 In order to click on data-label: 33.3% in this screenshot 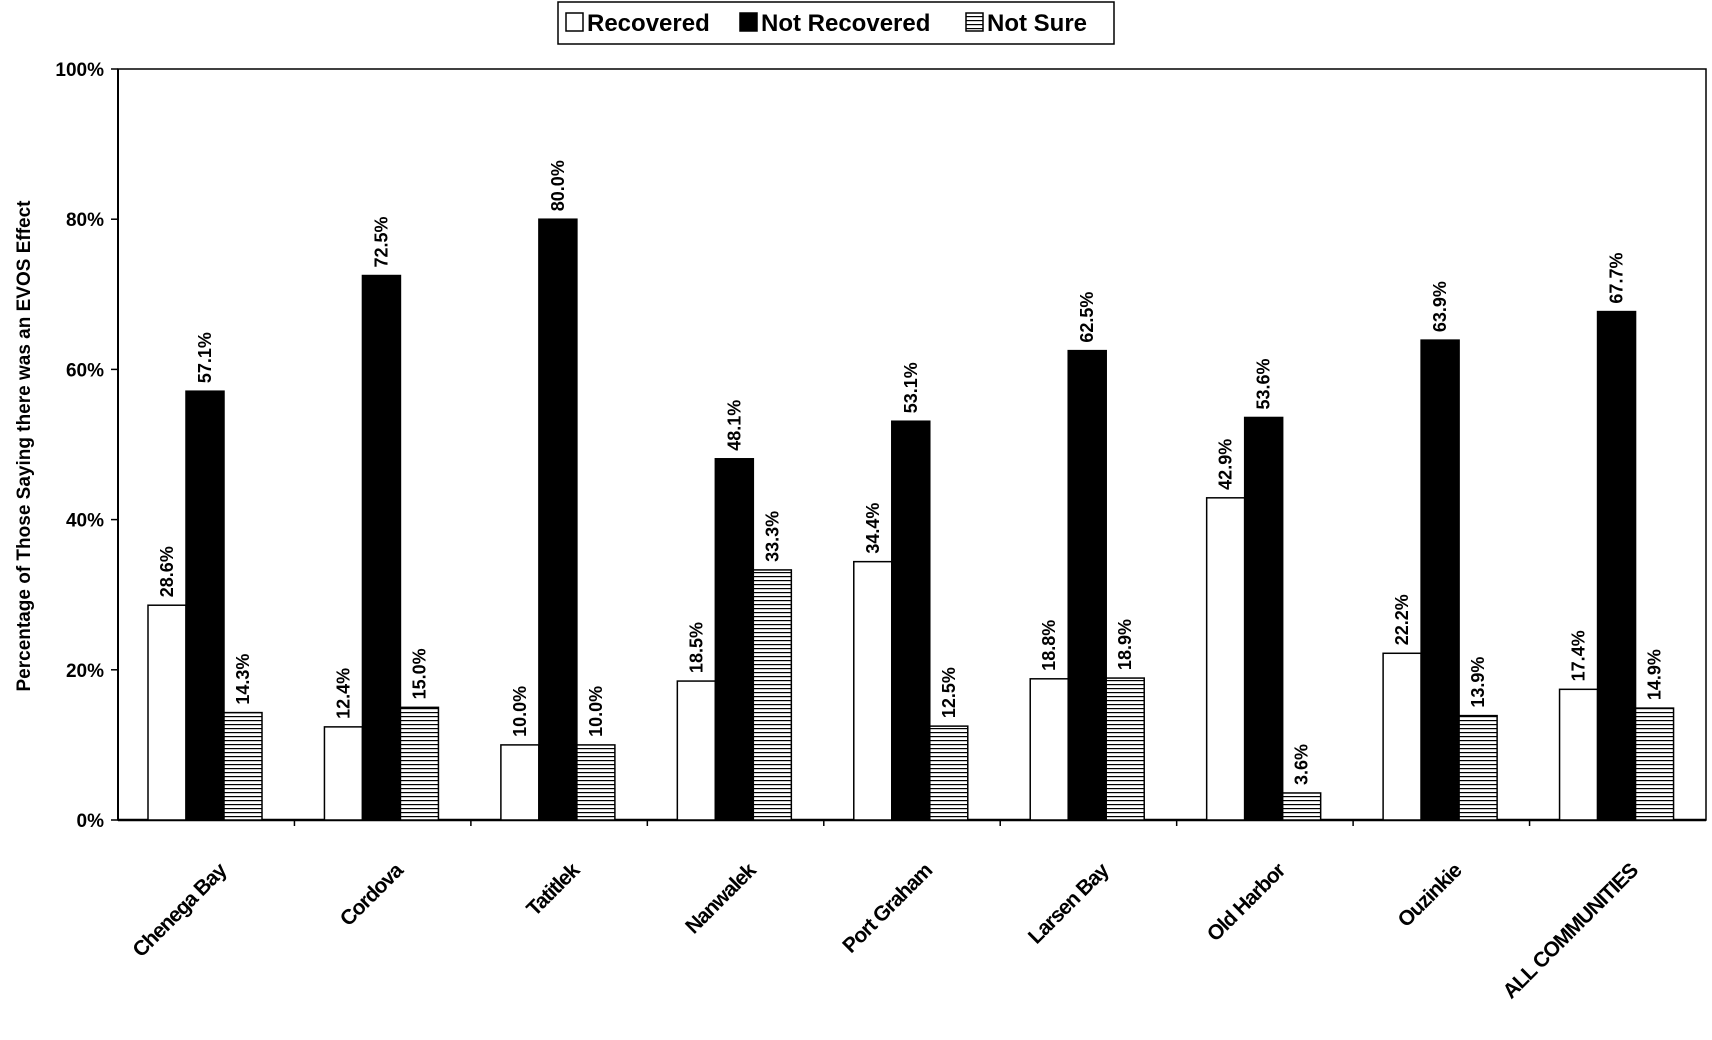, I will do `click(772, 536)`.